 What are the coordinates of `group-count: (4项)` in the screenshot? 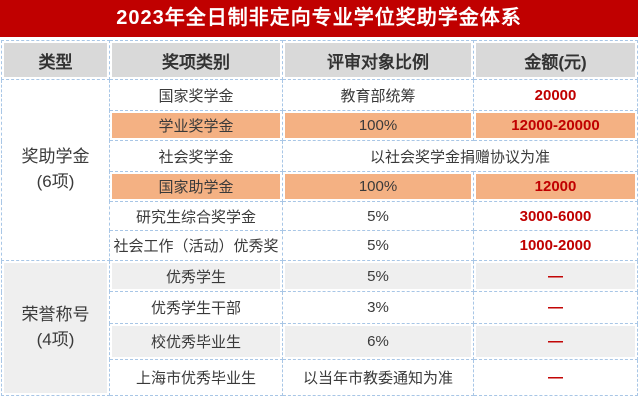 It's located at (55, 339).